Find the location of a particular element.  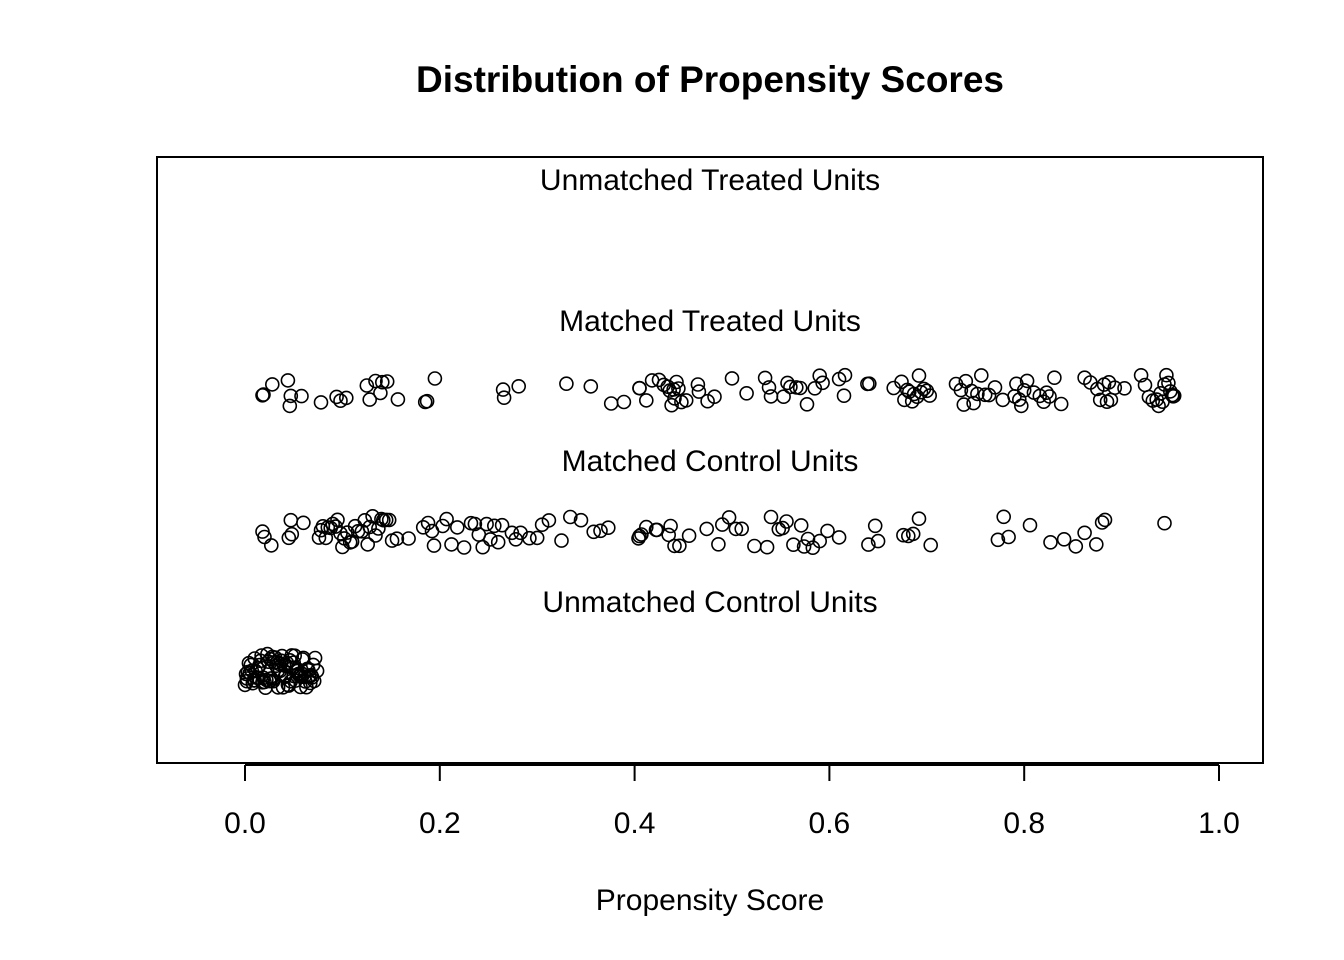

group-label: Matched Treated Units is located at coordinates (710, 321).